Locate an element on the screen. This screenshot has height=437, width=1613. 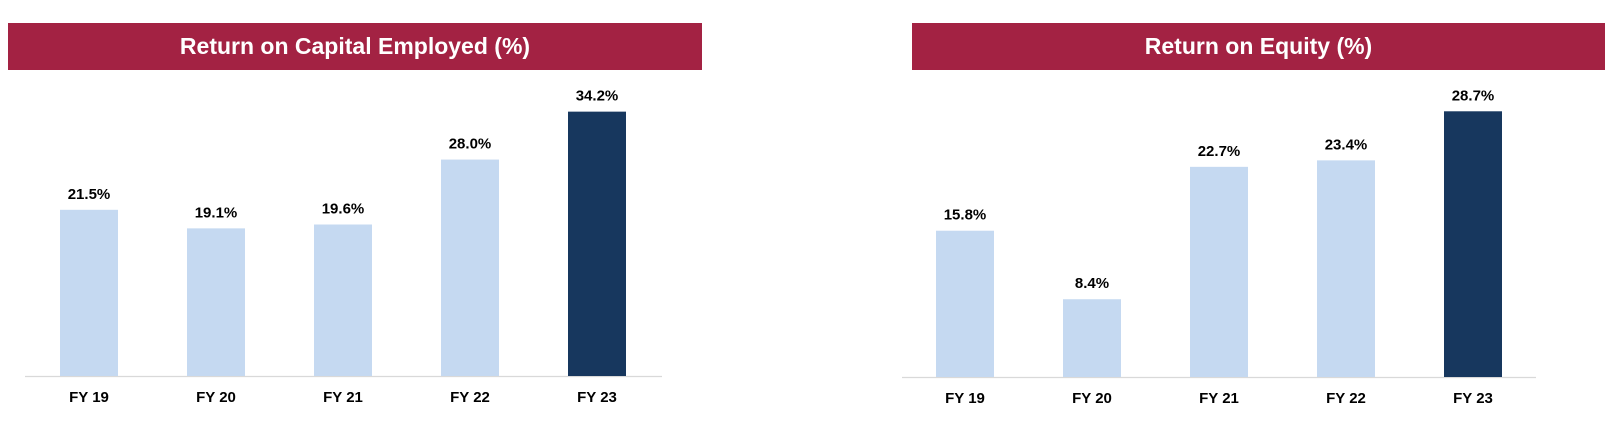
roe-value-label: 22.7% is located at coordinates (1219, 151).